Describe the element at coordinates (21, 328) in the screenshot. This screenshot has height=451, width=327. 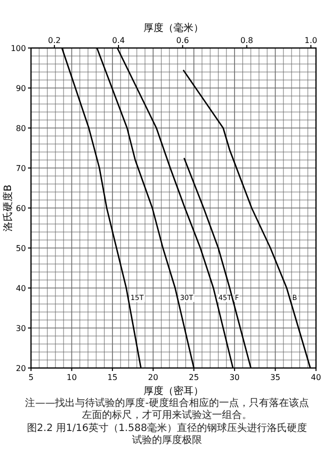
I see `y-tick-label: 30` at that location.